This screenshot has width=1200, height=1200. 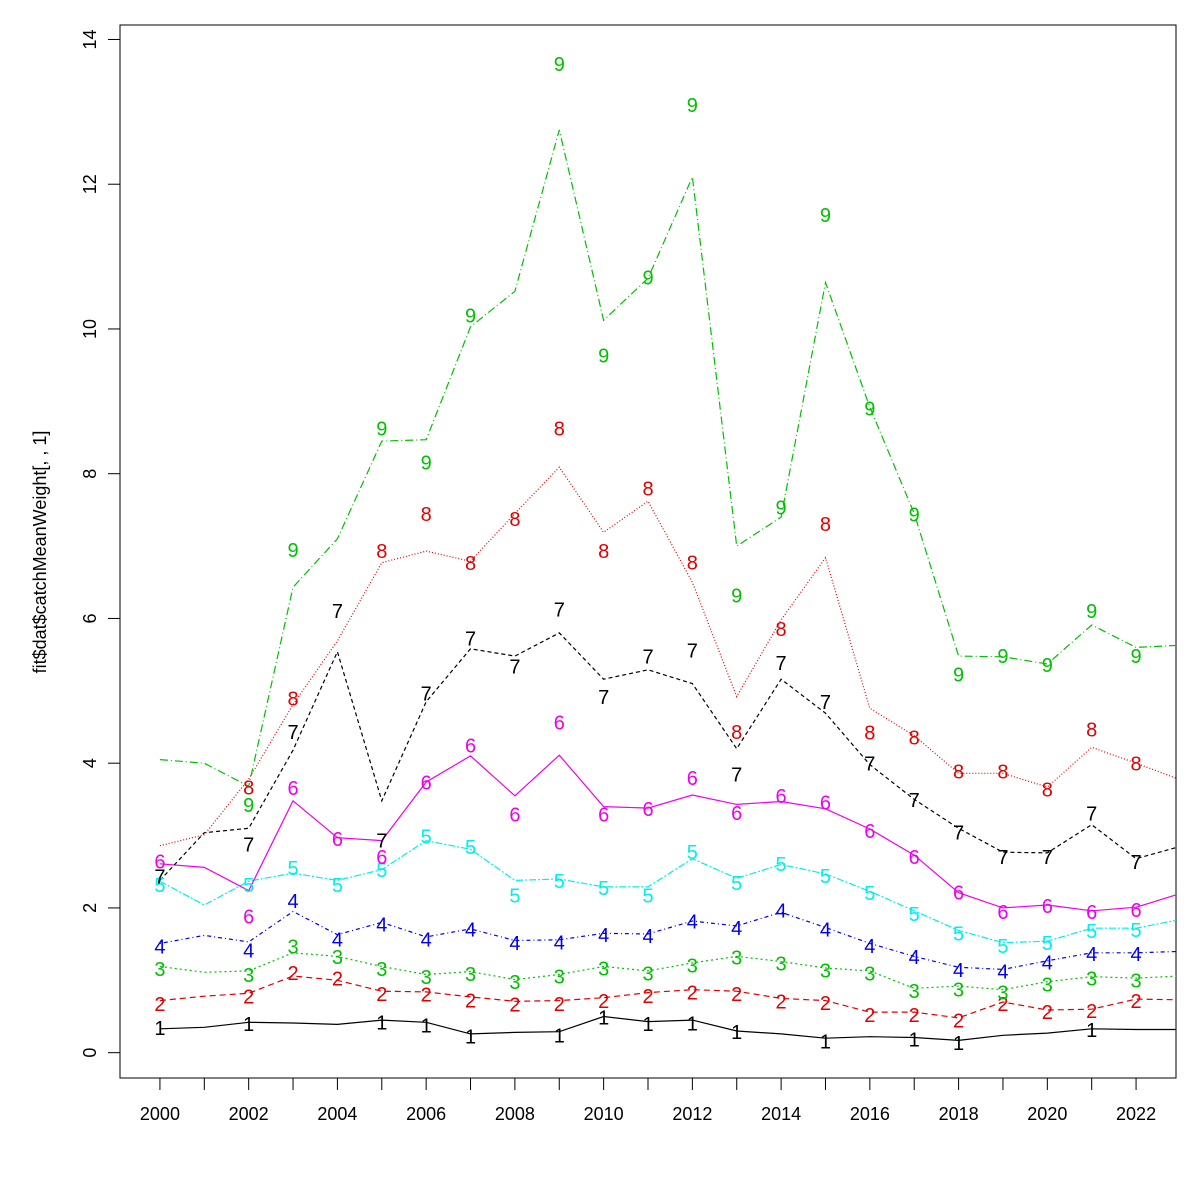 What do you see at coordinates (515, 1114) in the screenshot?
I see `x-tick-label: 2008` at bounding box center [515, 1114].